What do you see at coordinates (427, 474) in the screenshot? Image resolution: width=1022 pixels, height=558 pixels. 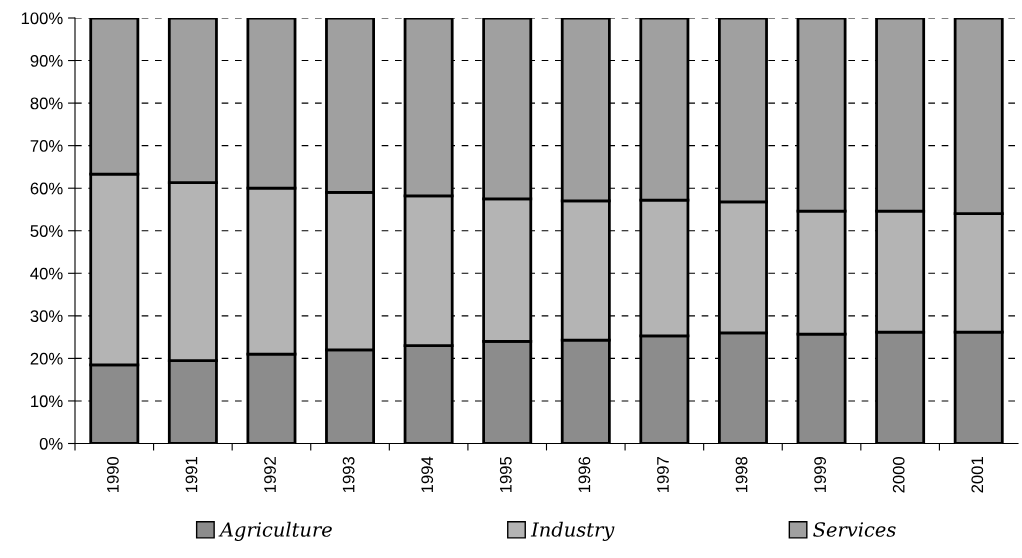 I see `x-tick-label: 1994` at bounding box center [427, 474].